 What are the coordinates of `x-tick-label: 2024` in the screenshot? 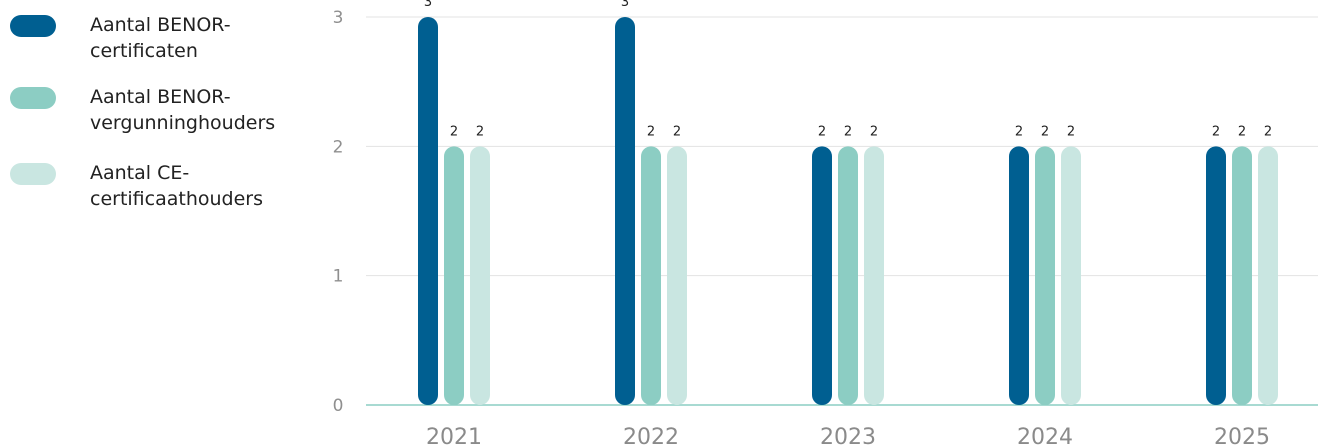 It's located at (1045, 436).